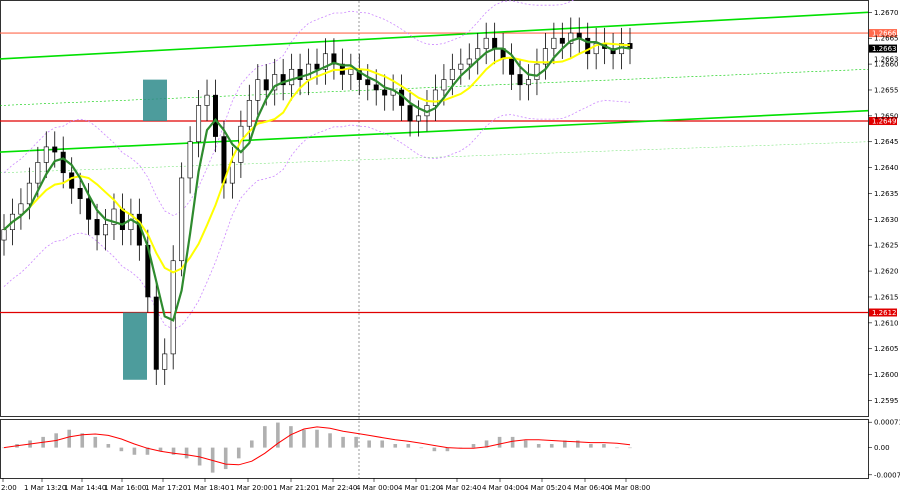 This screenshot has width=900, height=499. I want to click on x-tick-label: 4 Mar 04:00, so click(503, 488).